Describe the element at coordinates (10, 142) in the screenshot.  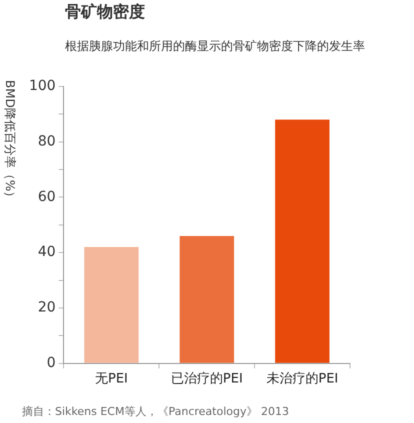
I see `y-axis-title: BMD降低百分率（%）` at that location.